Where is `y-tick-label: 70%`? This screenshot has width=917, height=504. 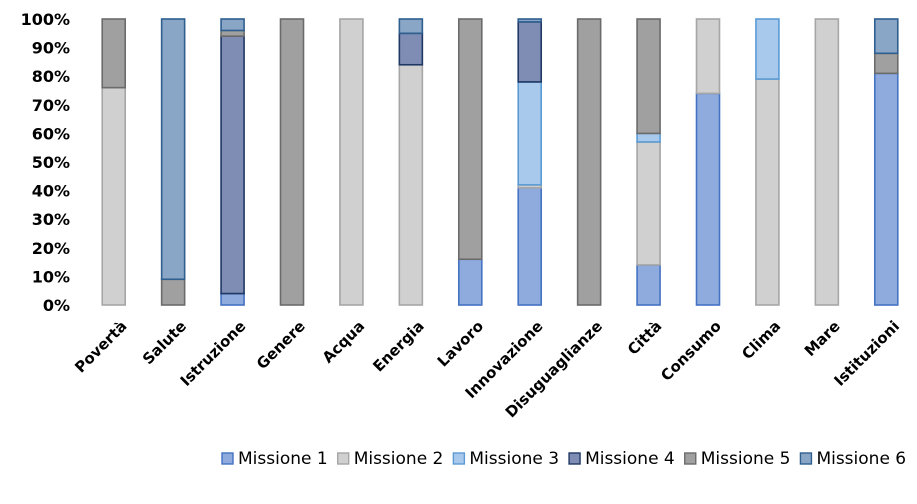
y-tick-label: 70% is located at coordinates (51, 105).